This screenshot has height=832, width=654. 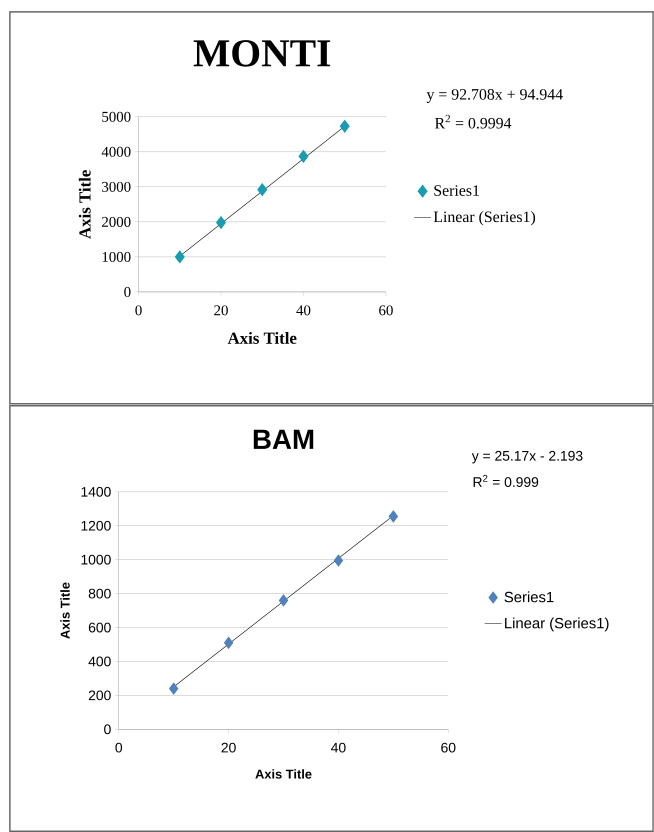 What do you see at coordinates (506, 480) in the screenshot?
I see `text: R$^{2}$ = 0.999` at bounding box center [506, 480].